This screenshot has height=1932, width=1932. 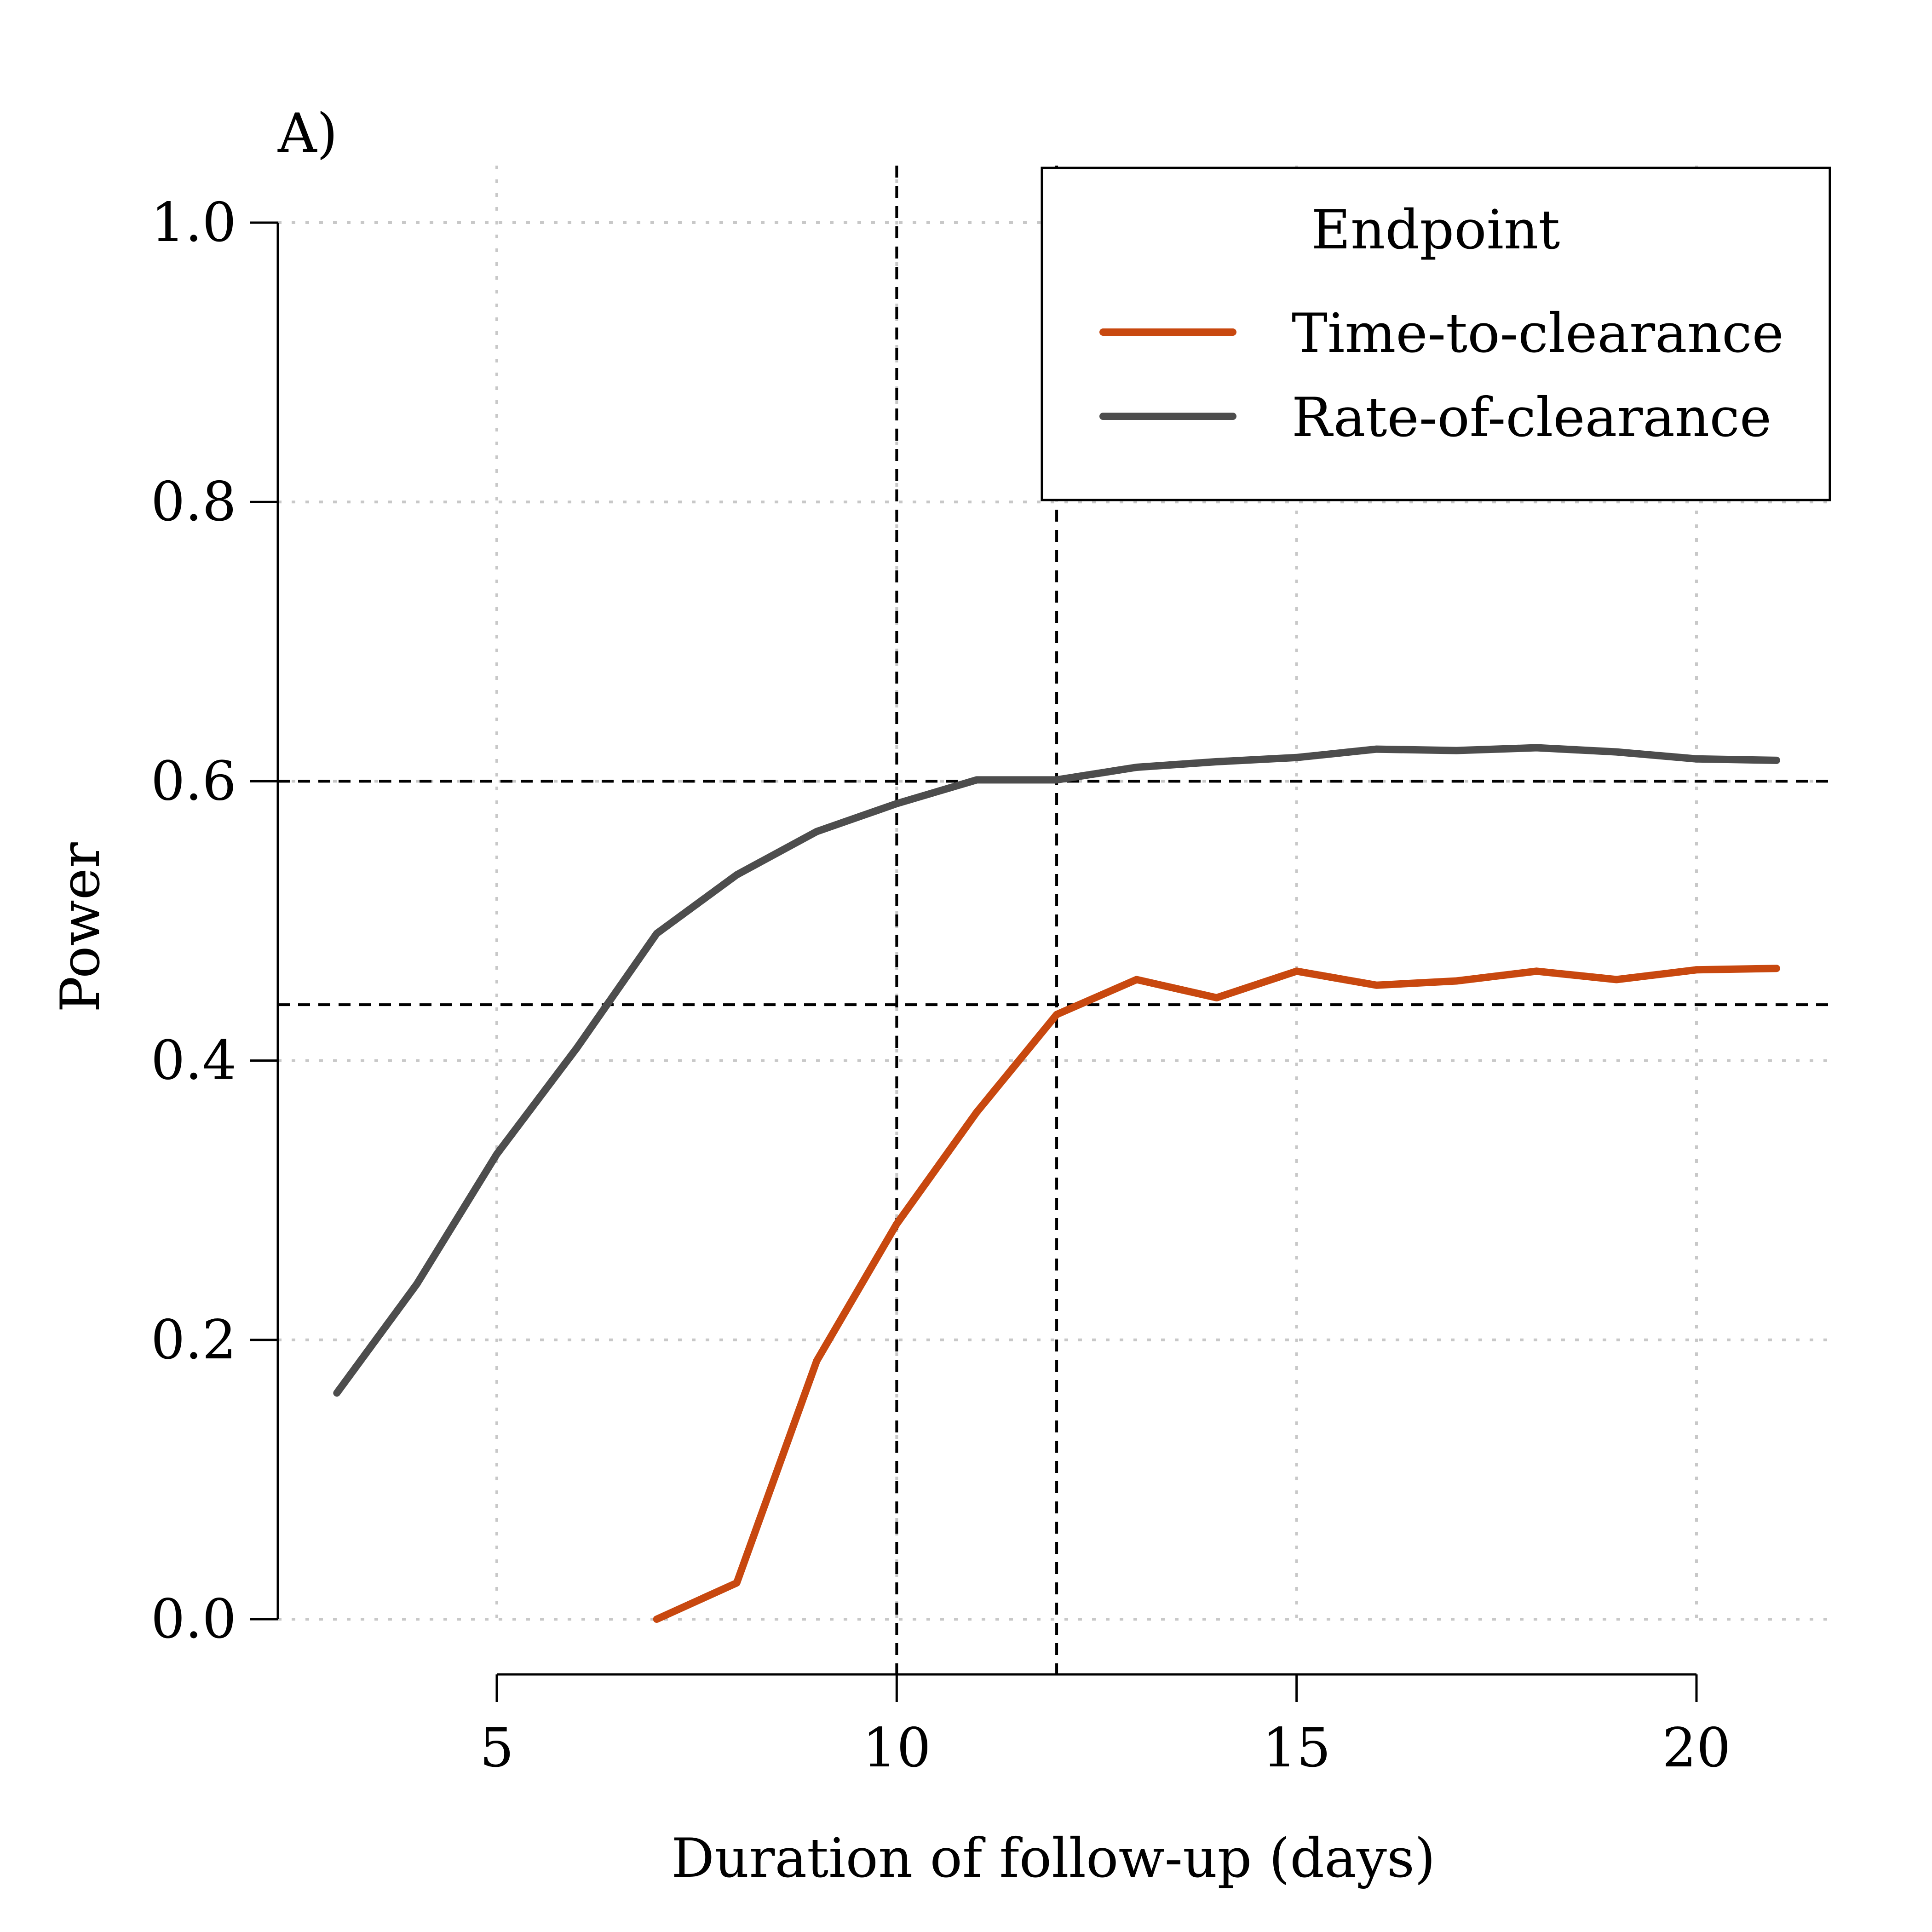 I want to click on y-tick-label: 1.0, so click(x=193, y=222).